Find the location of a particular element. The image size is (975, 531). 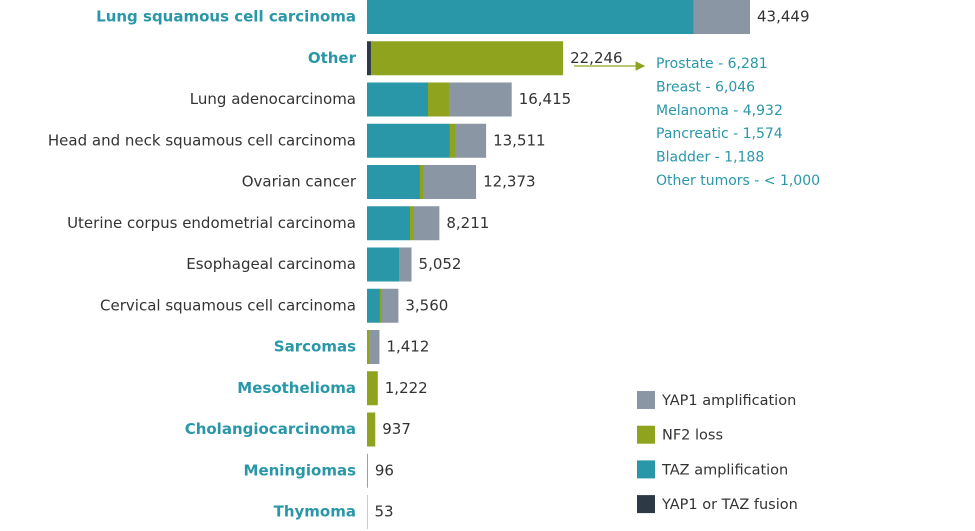

legend-label: NF2 loss is located at coordinates (692, 436).